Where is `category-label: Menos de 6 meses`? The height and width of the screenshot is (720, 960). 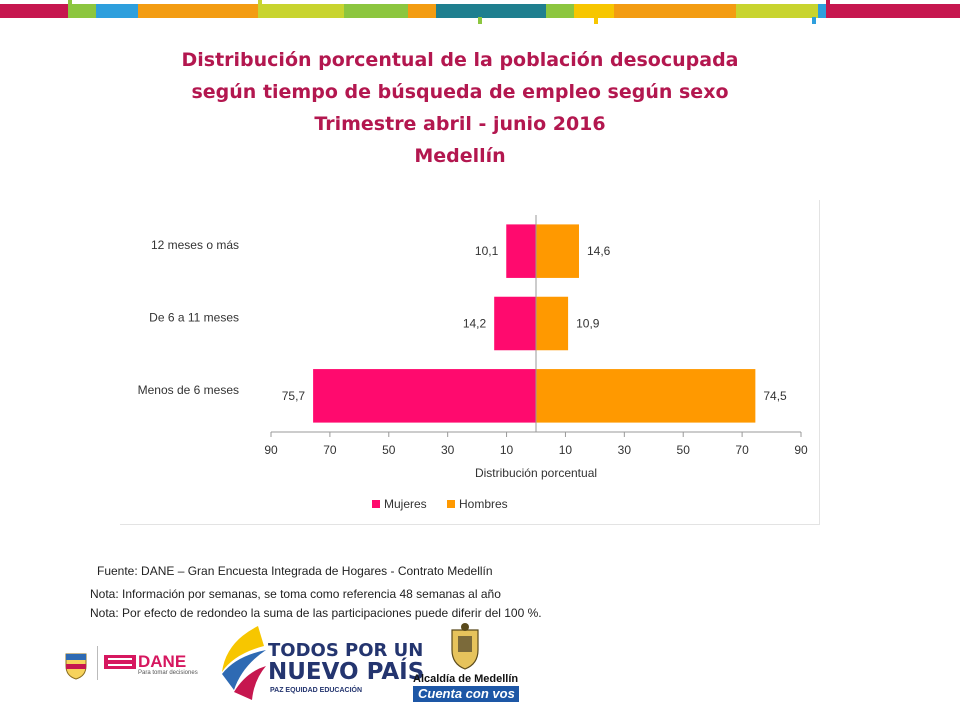 category-label: Menos de 6 meses is located at coordinates (188, 390).